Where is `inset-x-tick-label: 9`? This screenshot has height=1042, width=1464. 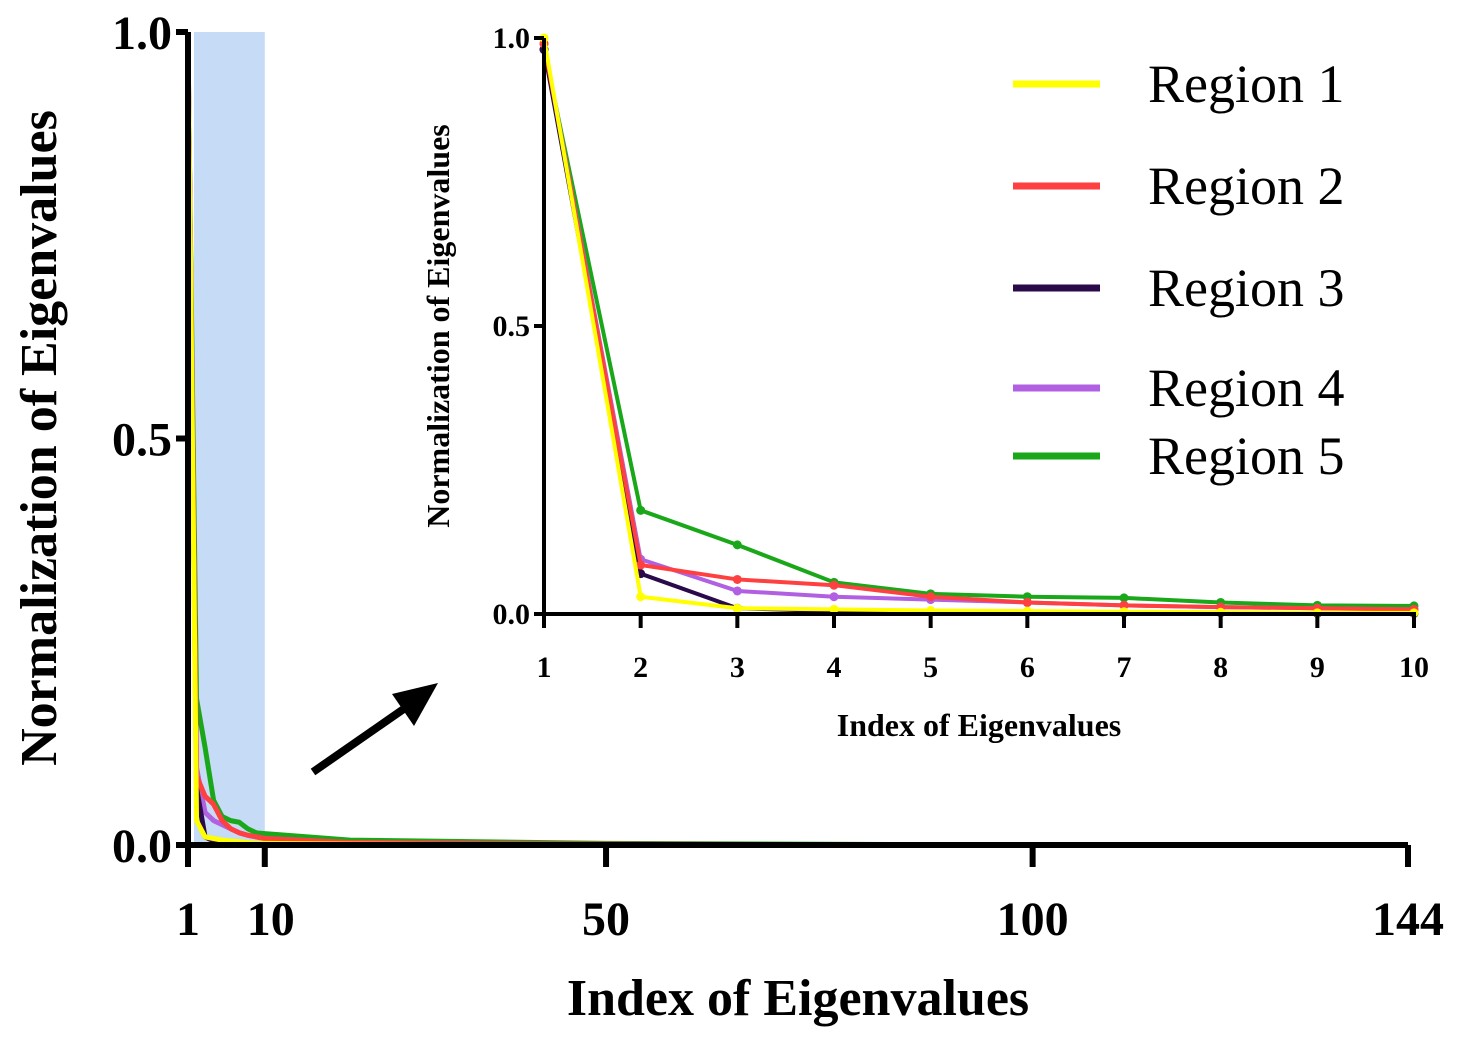 inset-x-tick-label: 9 is located at coordinates (1317, 667).